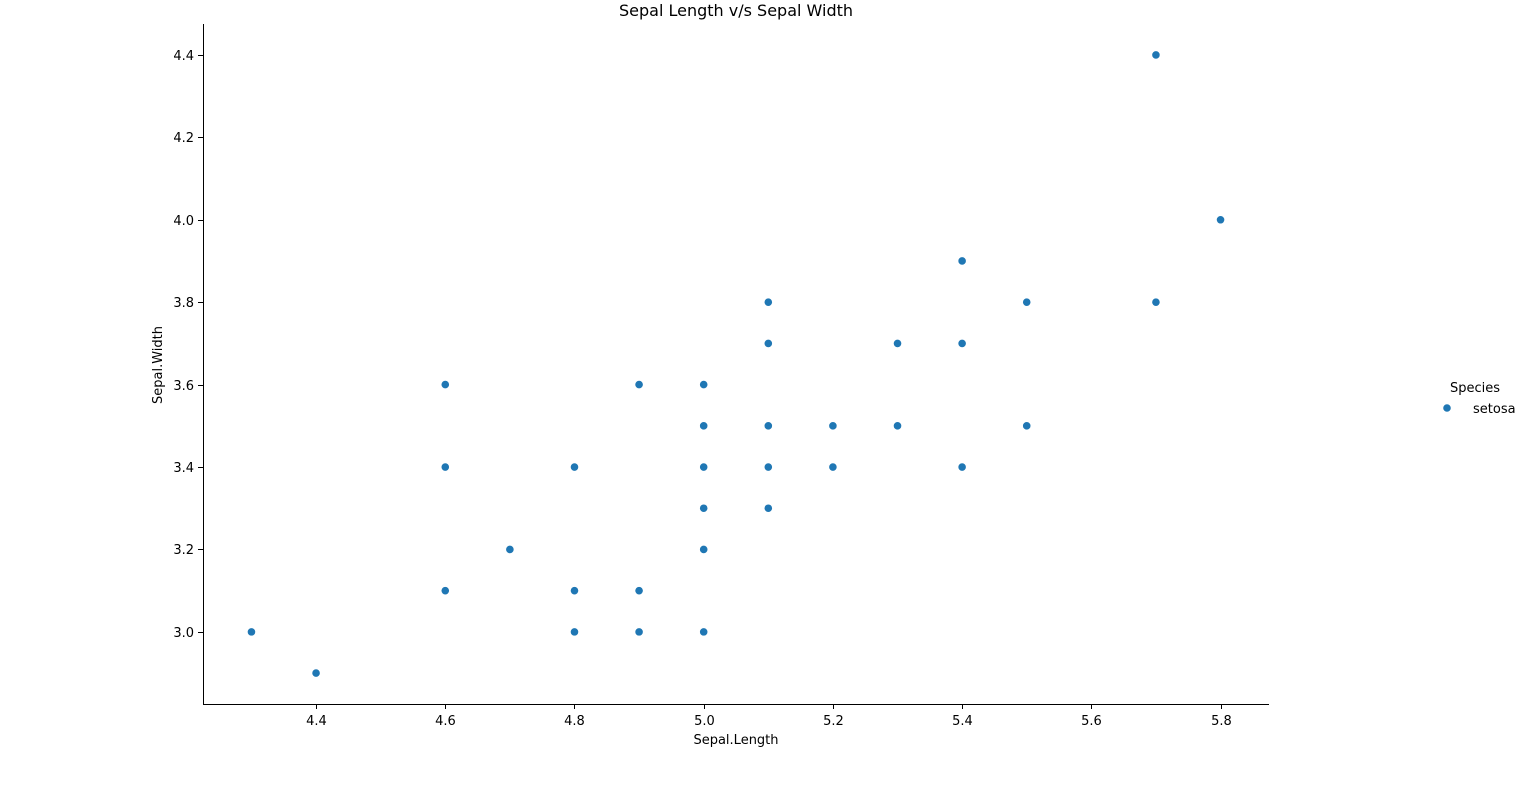 The image size is (1530, 797). Describe the element at coordinates (1091, 721) in the screenshot. I see `x-tick-label: 5.6` at that location.